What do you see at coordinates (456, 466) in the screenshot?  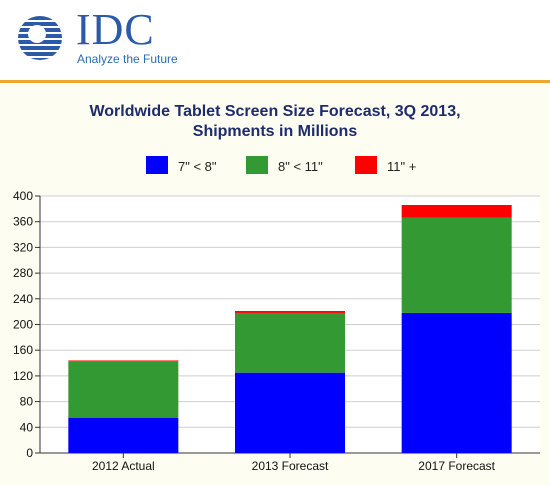 I see `x-category-label: 2017 Forecast` at bounding box center [456, 466].